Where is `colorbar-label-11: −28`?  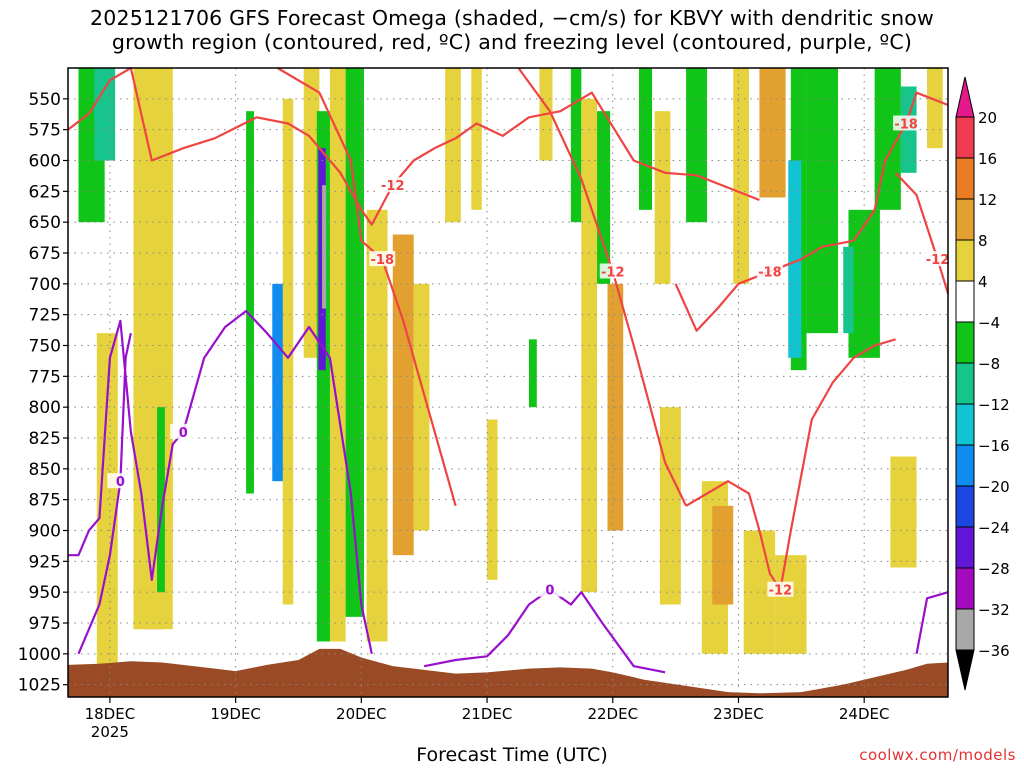 colorbar-label-11: −28 is located at coordinates (994, 569).